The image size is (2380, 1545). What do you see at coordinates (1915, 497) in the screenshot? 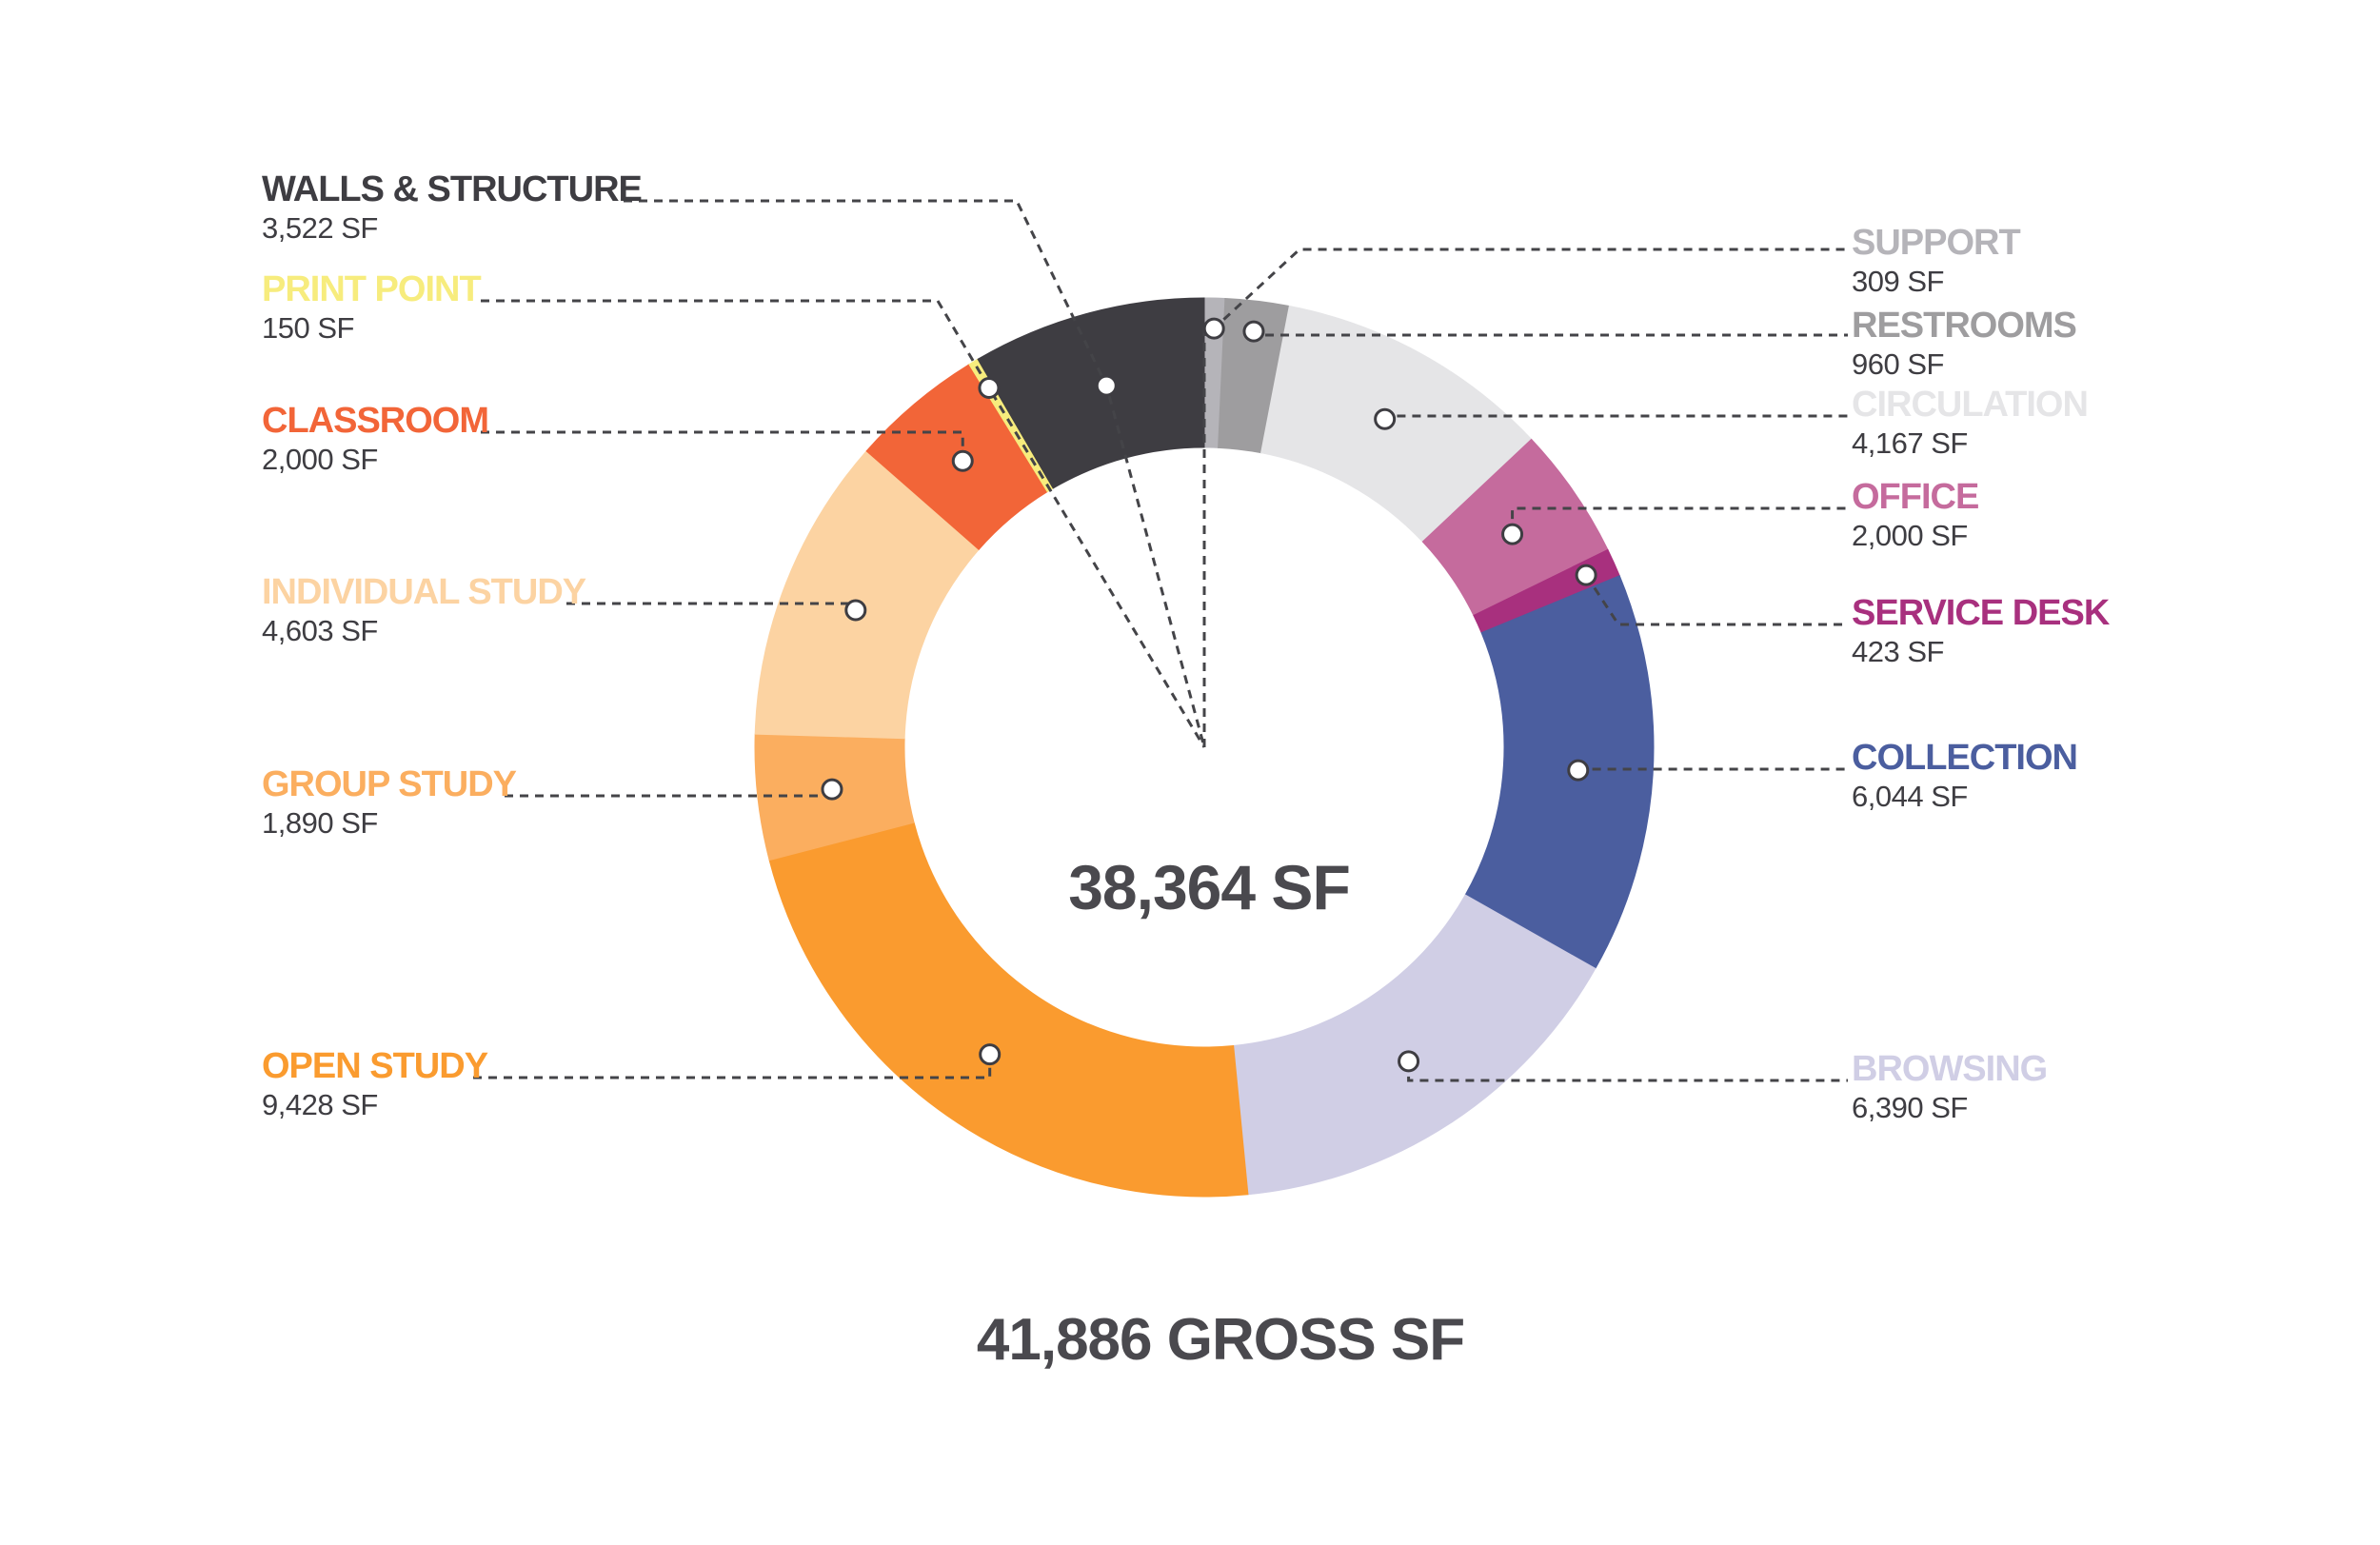
I see `legend-label-office: OFFICE` at bounding box center [1915, 497].